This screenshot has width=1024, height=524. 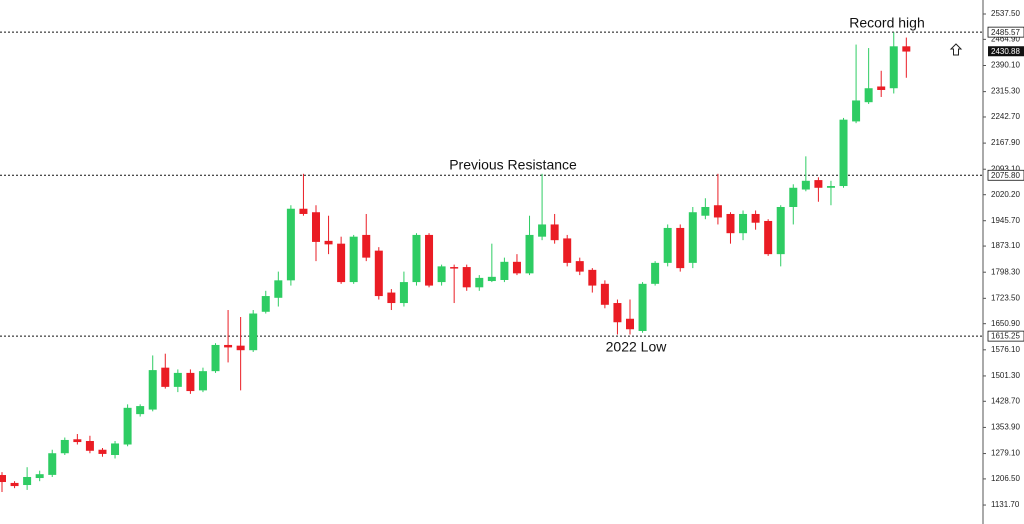 I want to click on arrow-up-icon, so click(x=956, y=49).